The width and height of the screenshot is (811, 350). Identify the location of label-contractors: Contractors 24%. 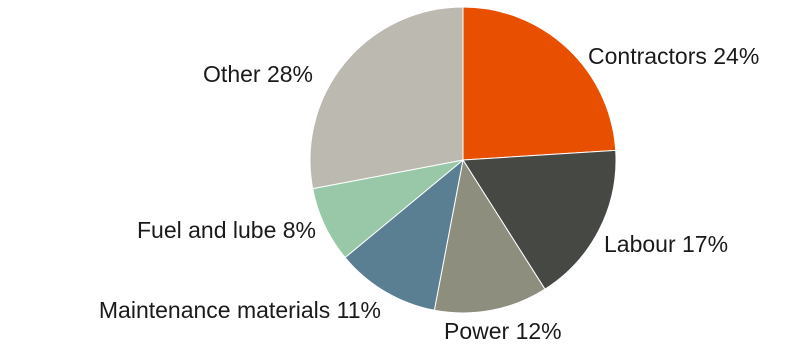
(673, 56).